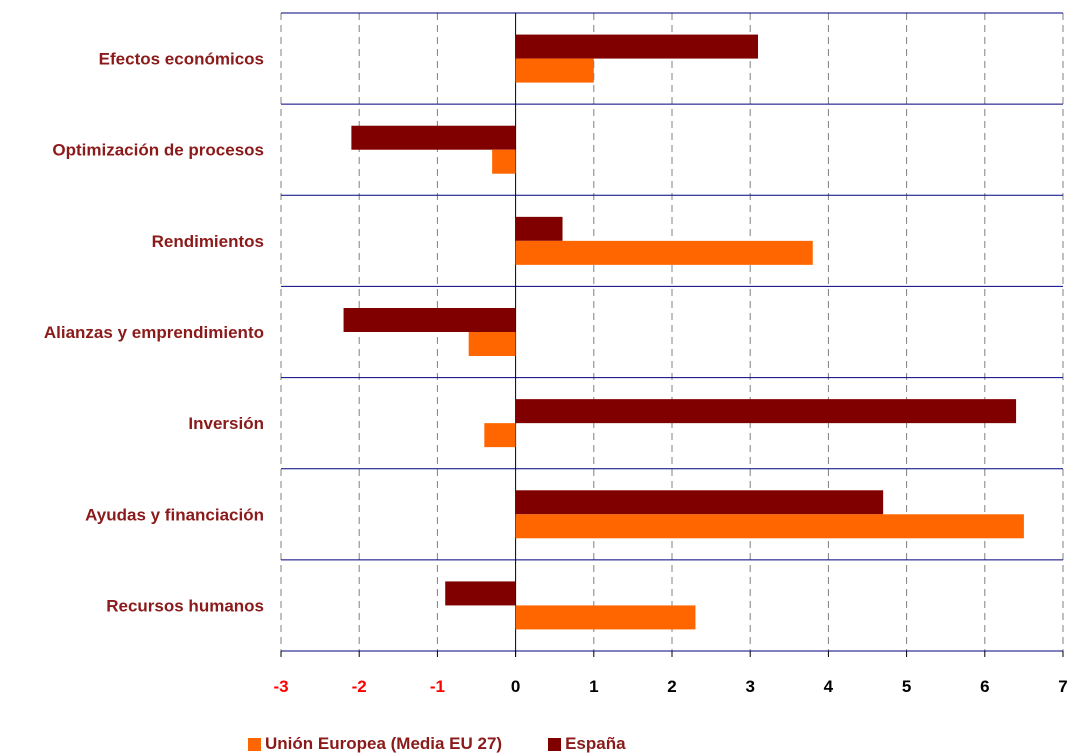  Describe the element at coordinates (185, 605) in the screenshot. I see `category-label: Recursos humanos` at that location.